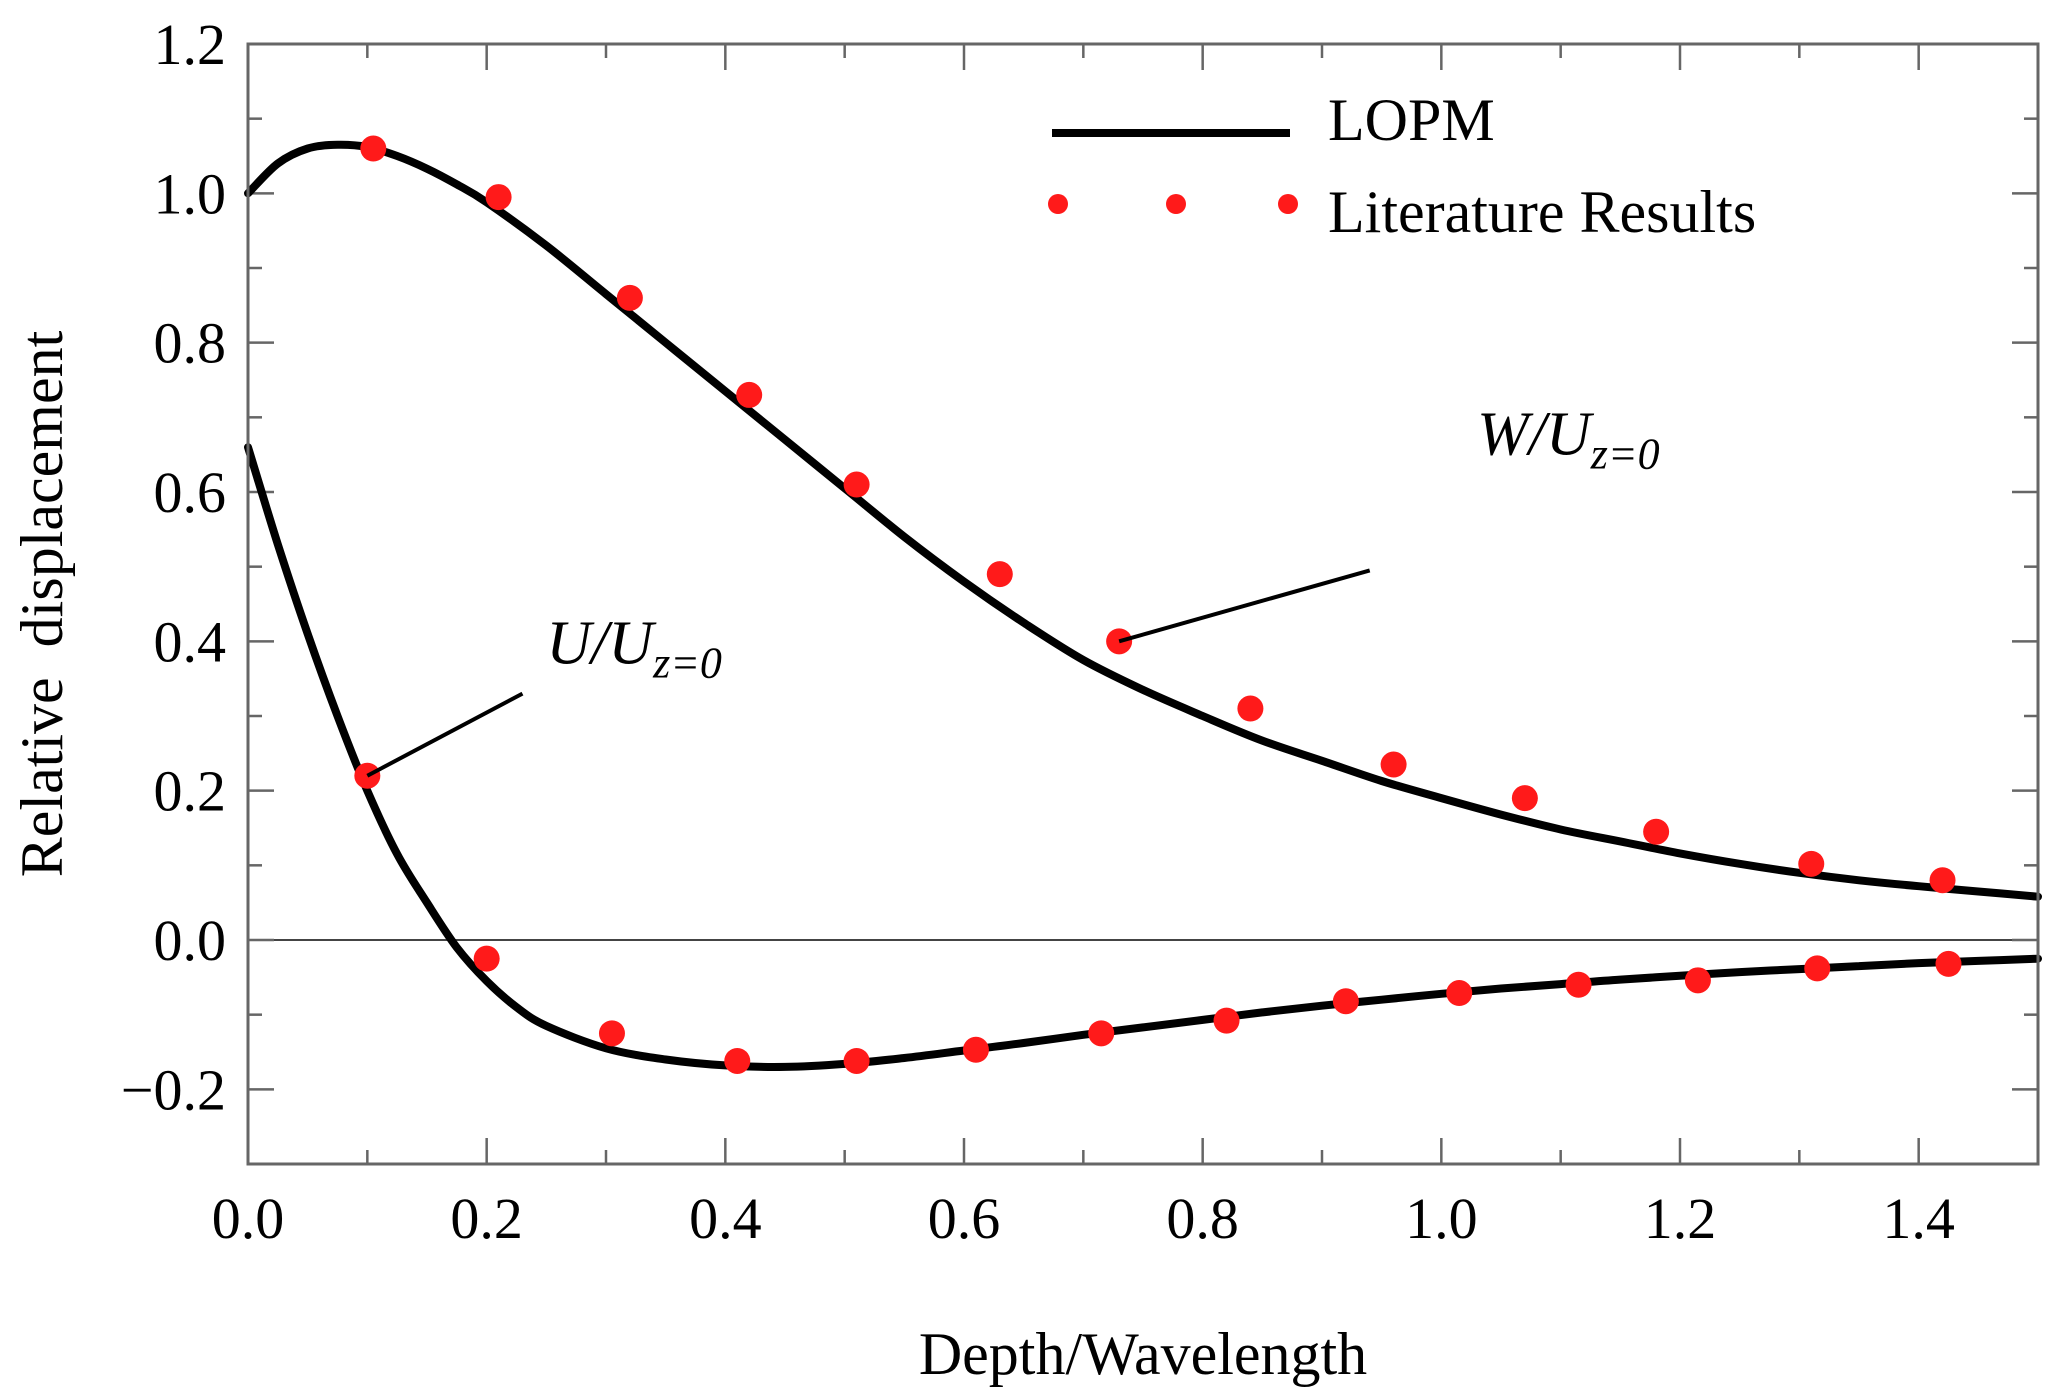  What do you see at coordinates (190, 343) in the screenshot?
I see `y-tick-label: 0.8` at bounding box center [190, 343].